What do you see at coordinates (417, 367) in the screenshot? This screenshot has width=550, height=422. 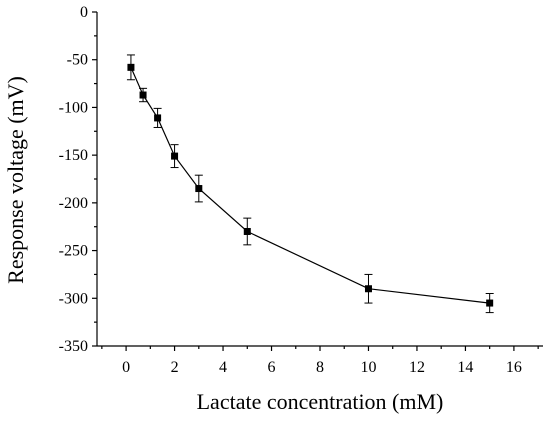 I see `x-tick-label: 12` at bounding box center [417, 367].